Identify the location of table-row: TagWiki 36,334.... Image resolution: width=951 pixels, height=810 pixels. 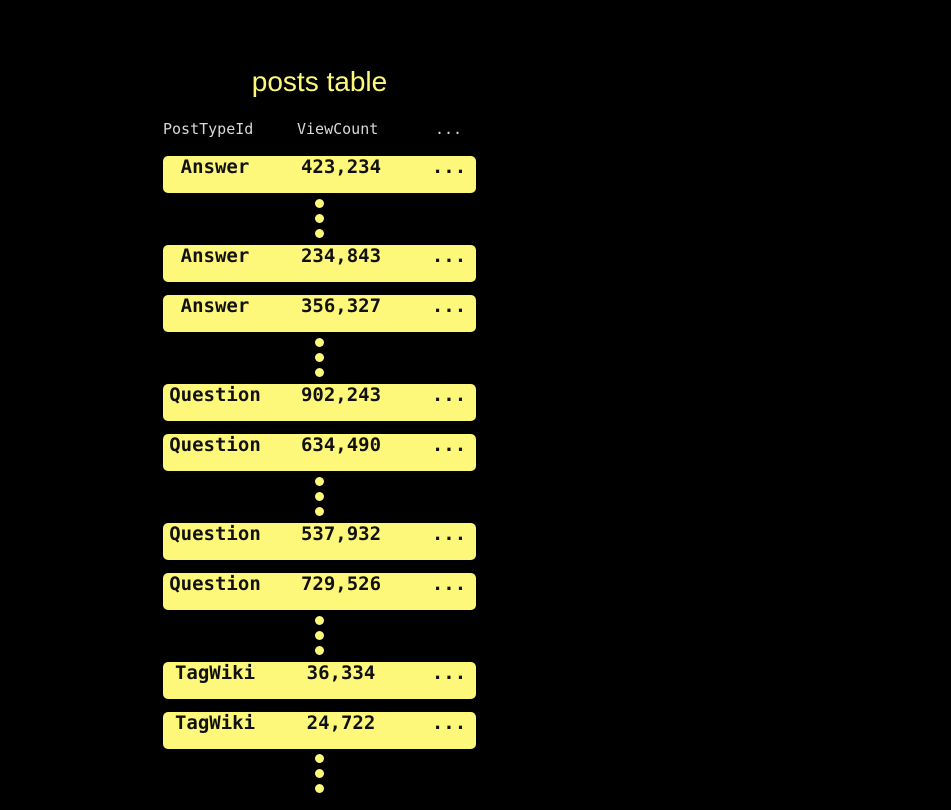
(319, 680).